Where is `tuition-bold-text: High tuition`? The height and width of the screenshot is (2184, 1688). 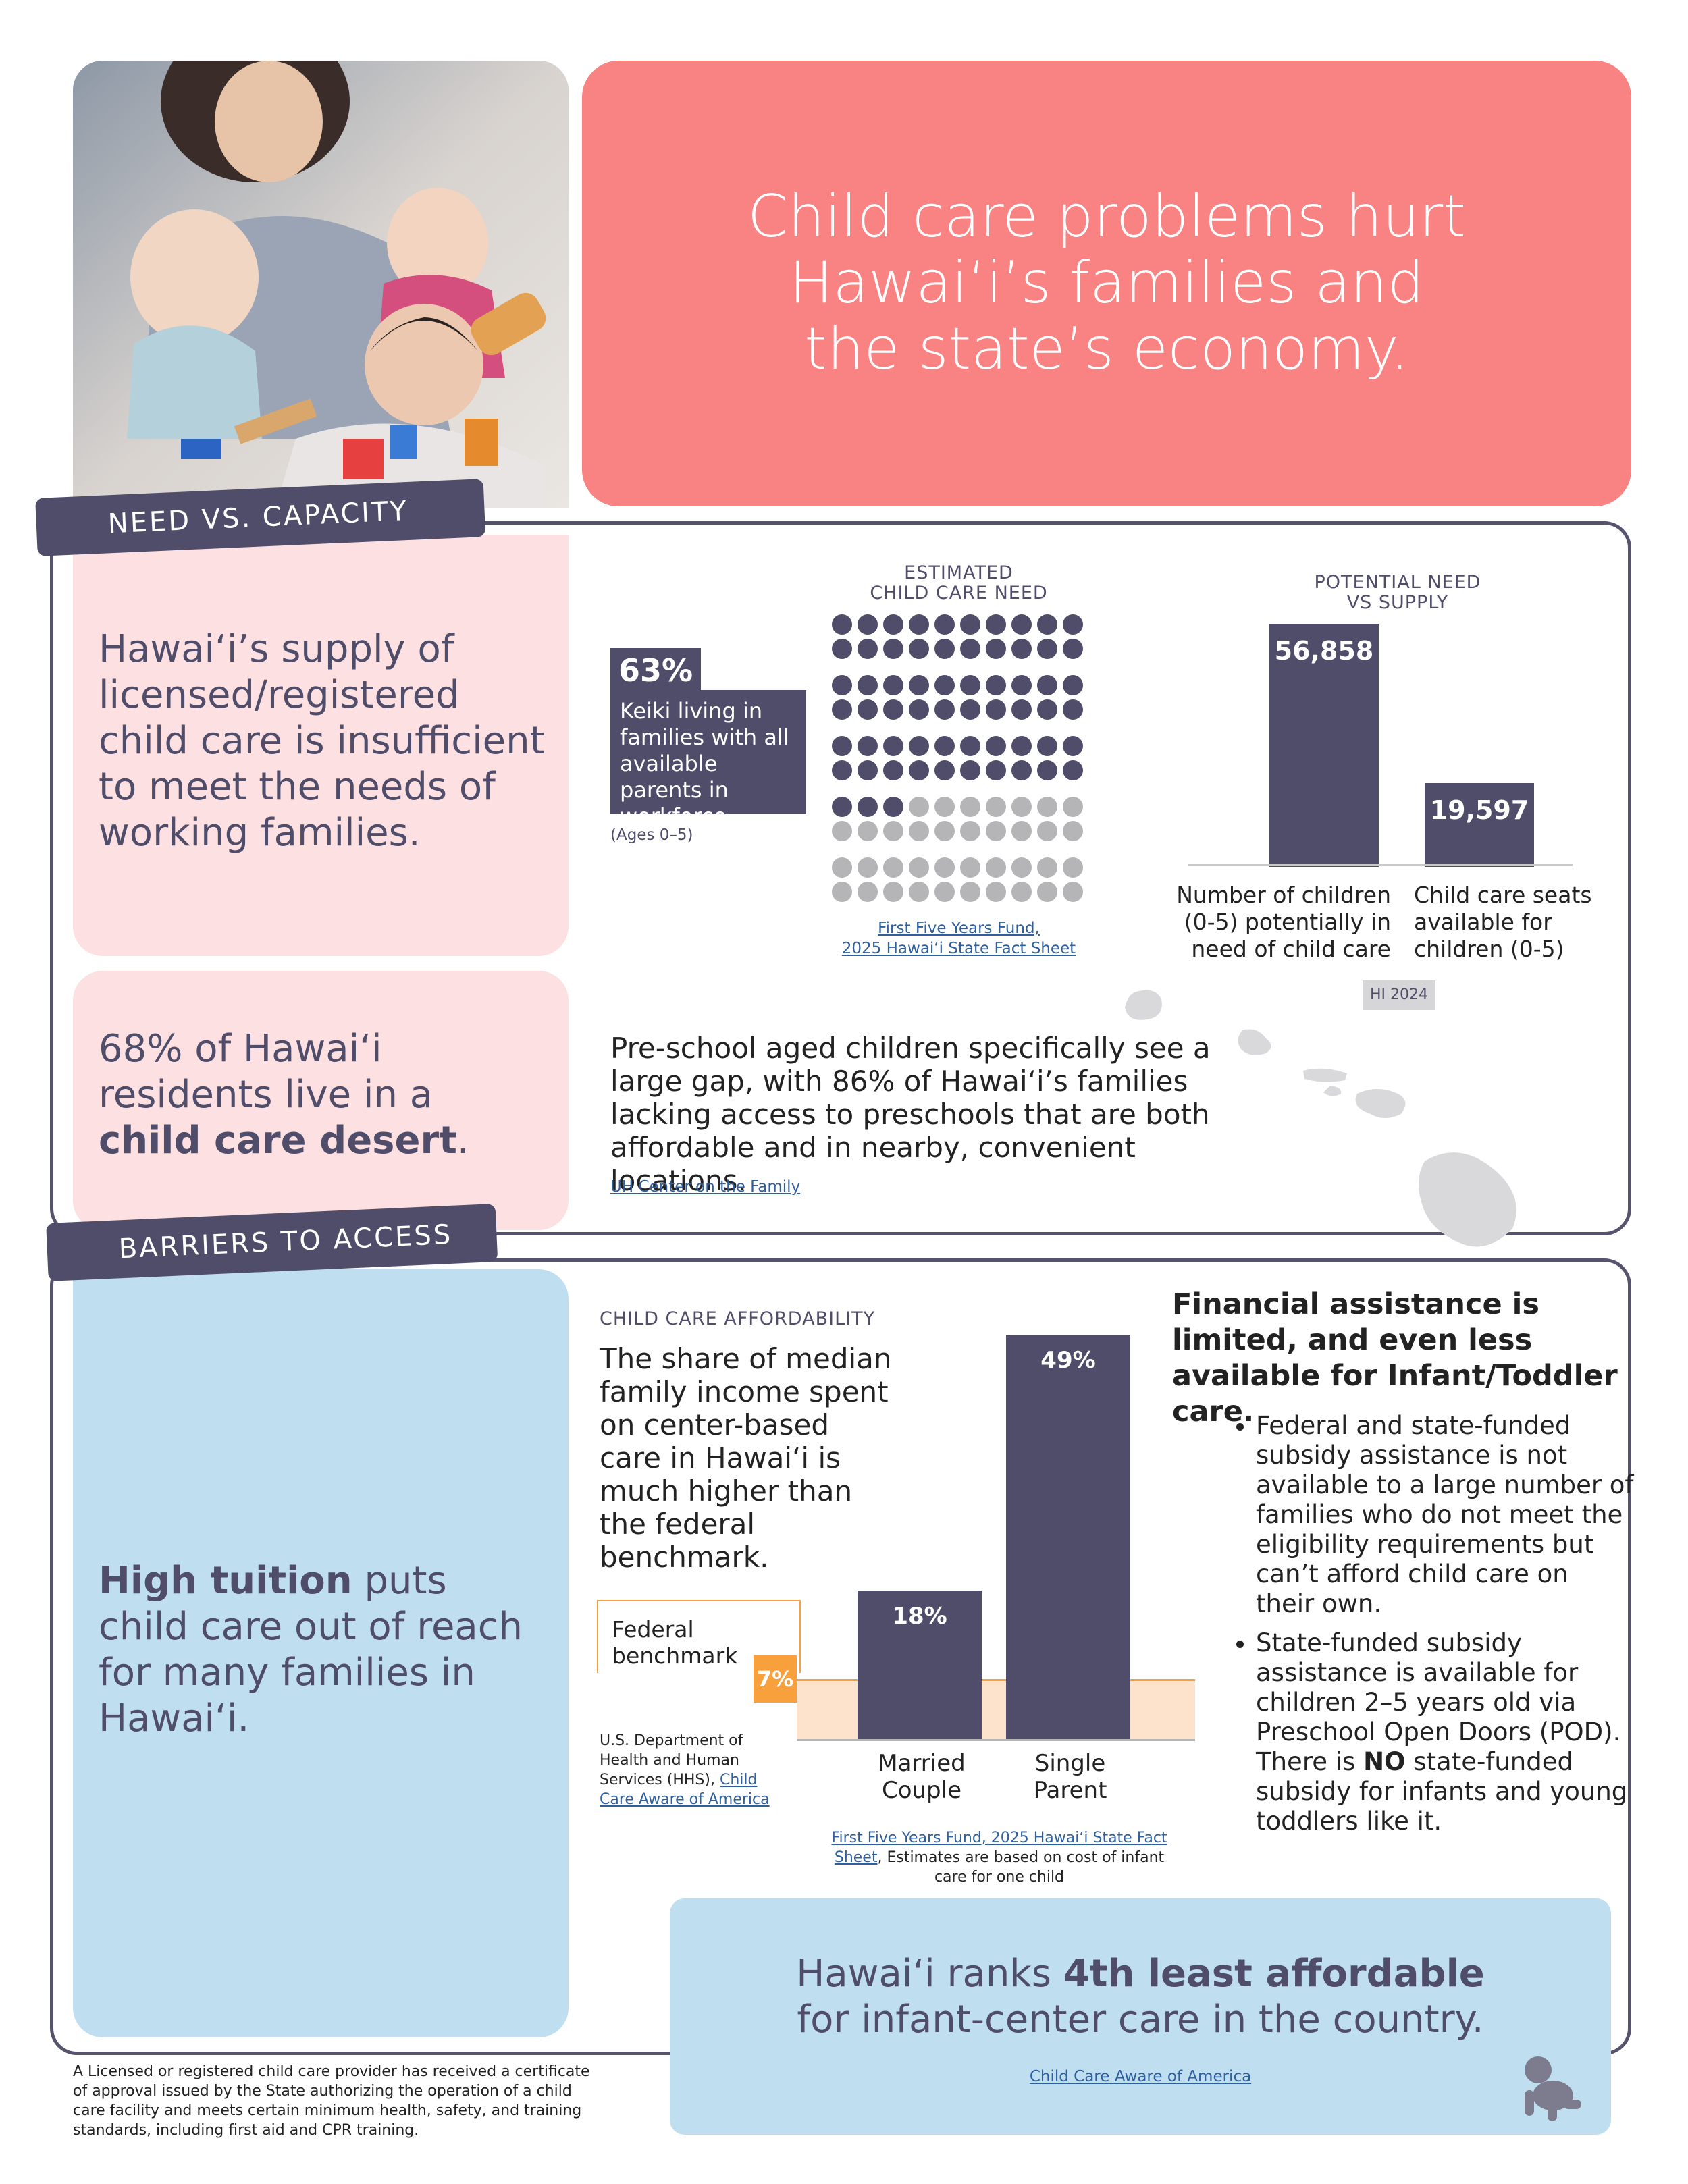 tuition-bold-text: High tuition is located at coordinates (225, 1581).